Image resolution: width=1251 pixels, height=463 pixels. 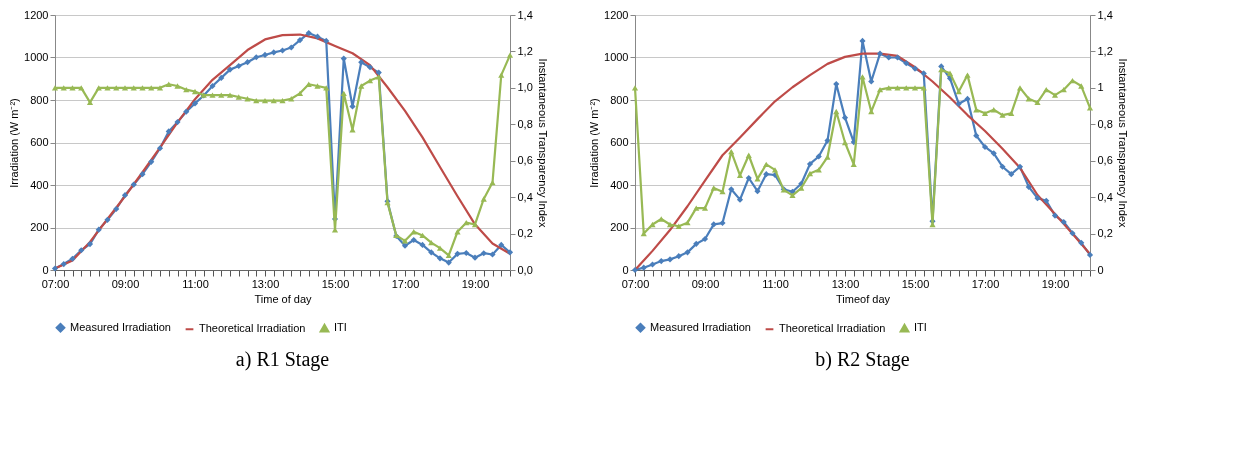 What do you see at coordinates (282, 359) in the screenshot?
I see `text: a) R1 Stage` at bounding box center [282, 359].